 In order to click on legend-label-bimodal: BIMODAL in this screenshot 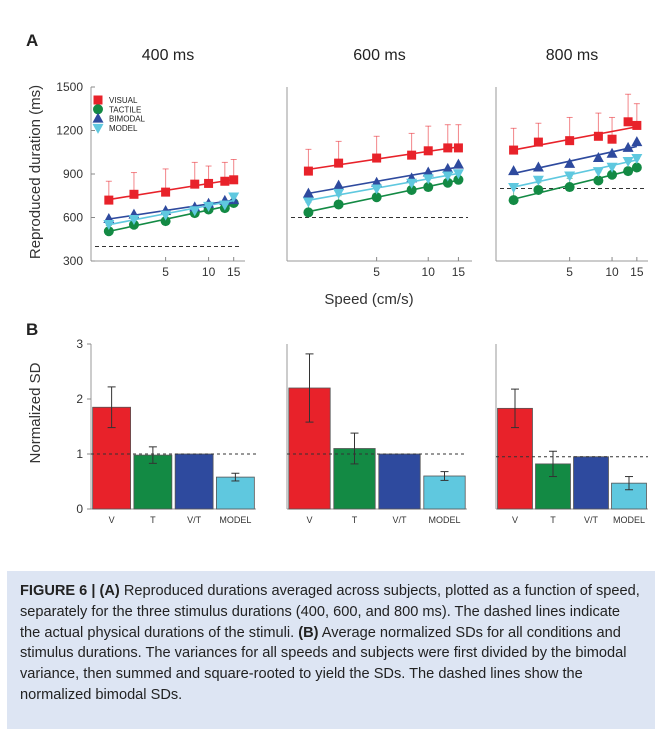, I will do `click(127, 119)`.